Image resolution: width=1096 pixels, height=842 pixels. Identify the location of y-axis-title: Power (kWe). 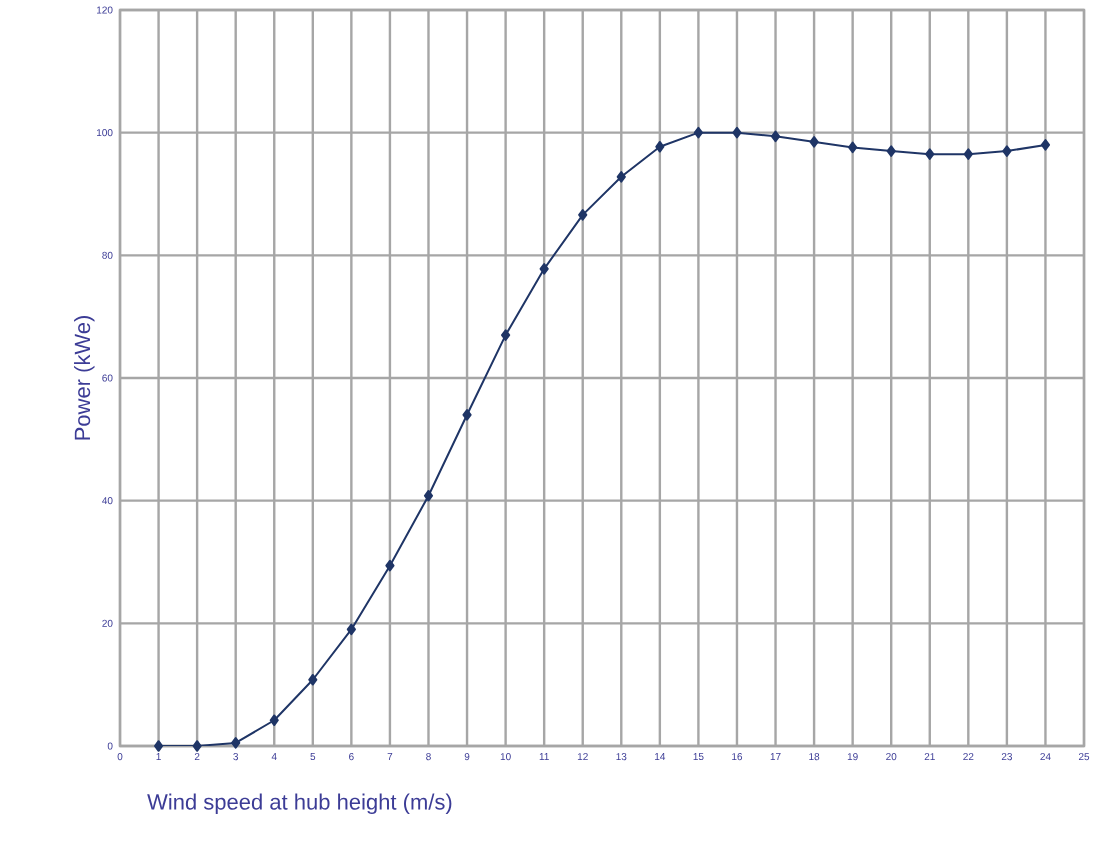
(84, 378).